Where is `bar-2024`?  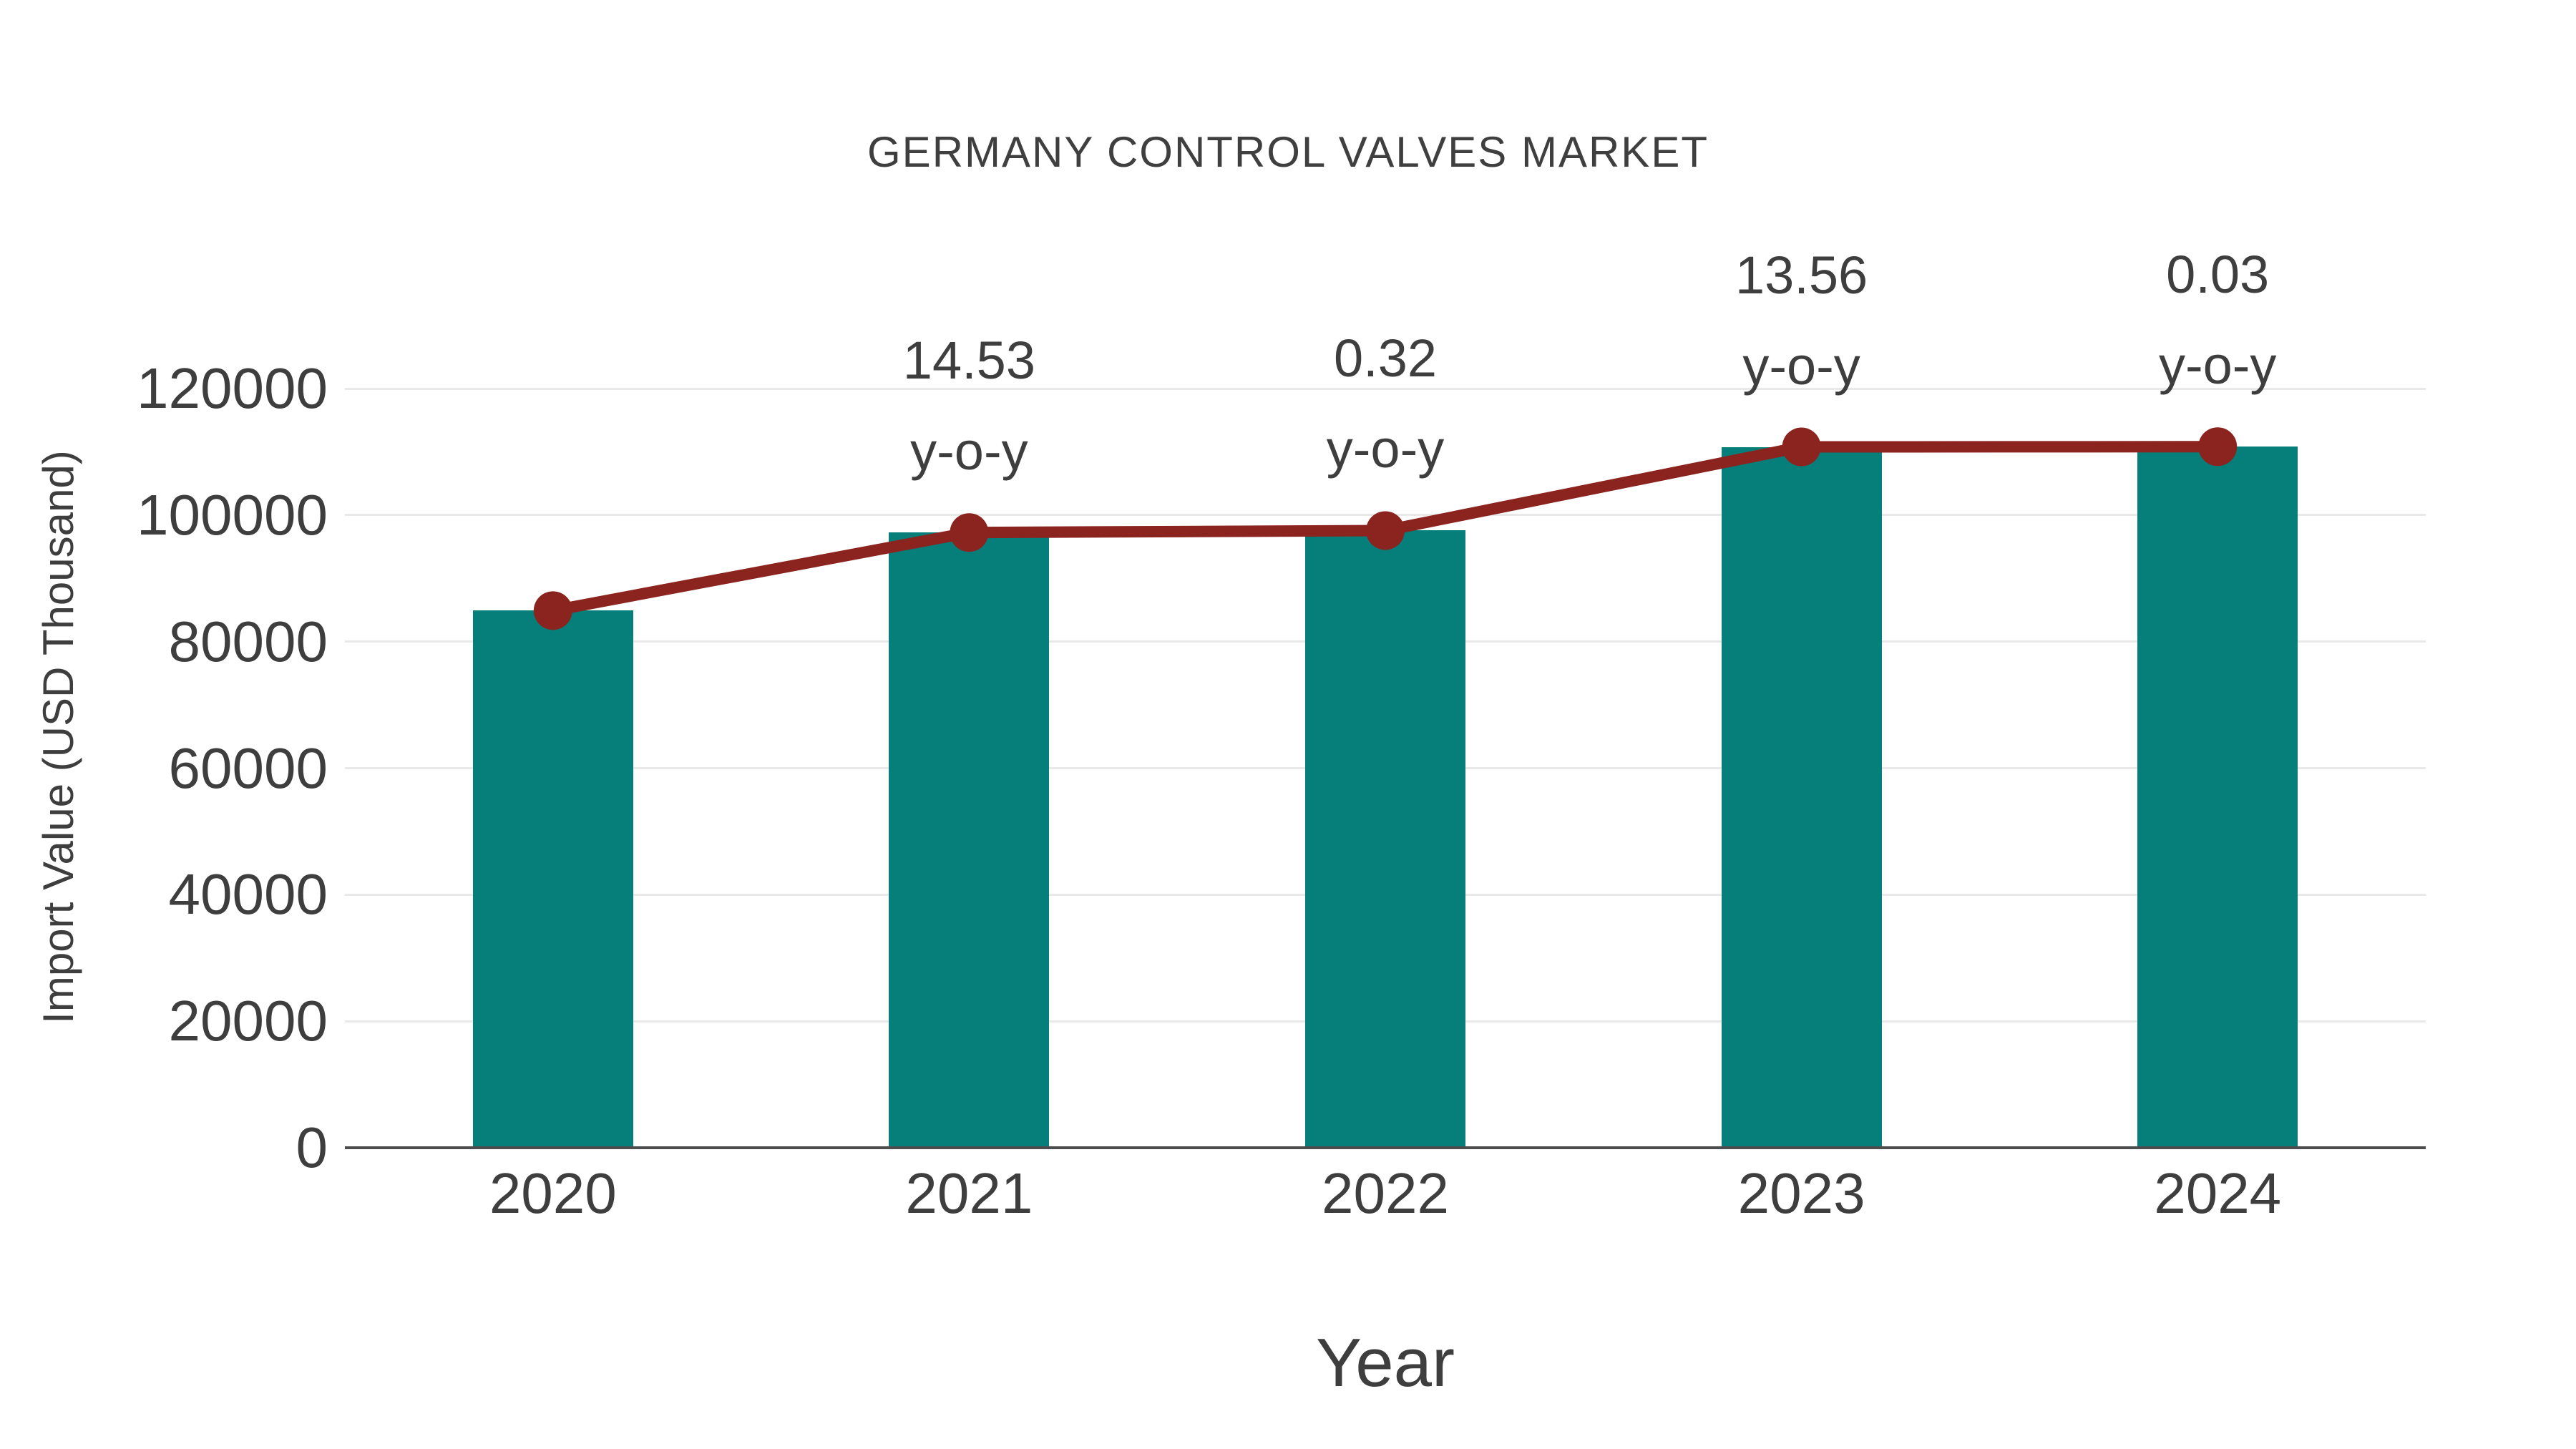 bar-2024 is located at coordinates (2217, 797).